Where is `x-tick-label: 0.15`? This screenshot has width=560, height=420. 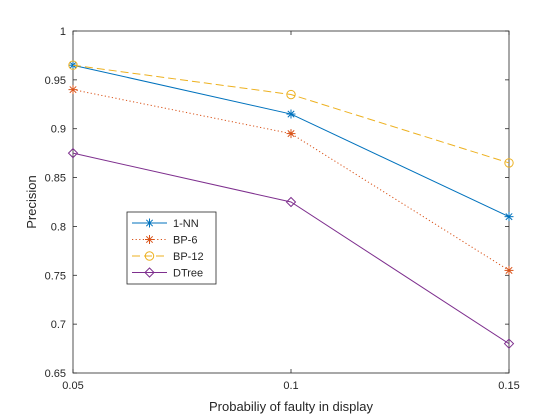 x-tick-label: 0.15 is located at coordinates (508, 386).